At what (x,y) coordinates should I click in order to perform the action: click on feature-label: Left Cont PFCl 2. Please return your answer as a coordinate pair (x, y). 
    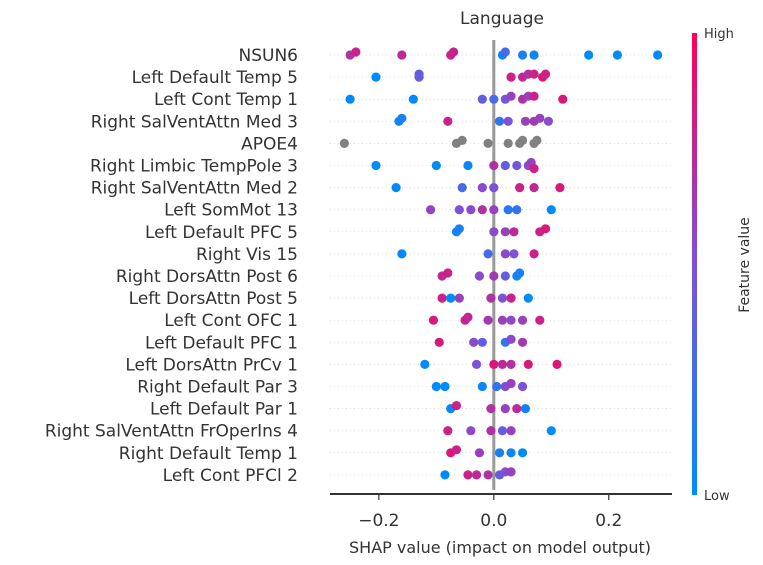
    Looking at the image, I should click on (230, 476).